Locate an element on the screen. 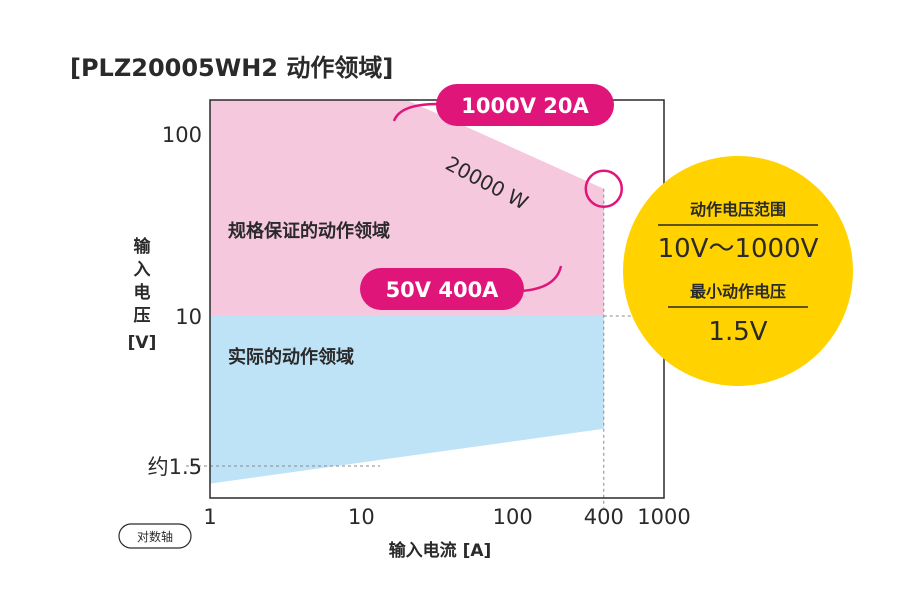  callout-connector-1000v-20a is located at coordinates (415, 112).